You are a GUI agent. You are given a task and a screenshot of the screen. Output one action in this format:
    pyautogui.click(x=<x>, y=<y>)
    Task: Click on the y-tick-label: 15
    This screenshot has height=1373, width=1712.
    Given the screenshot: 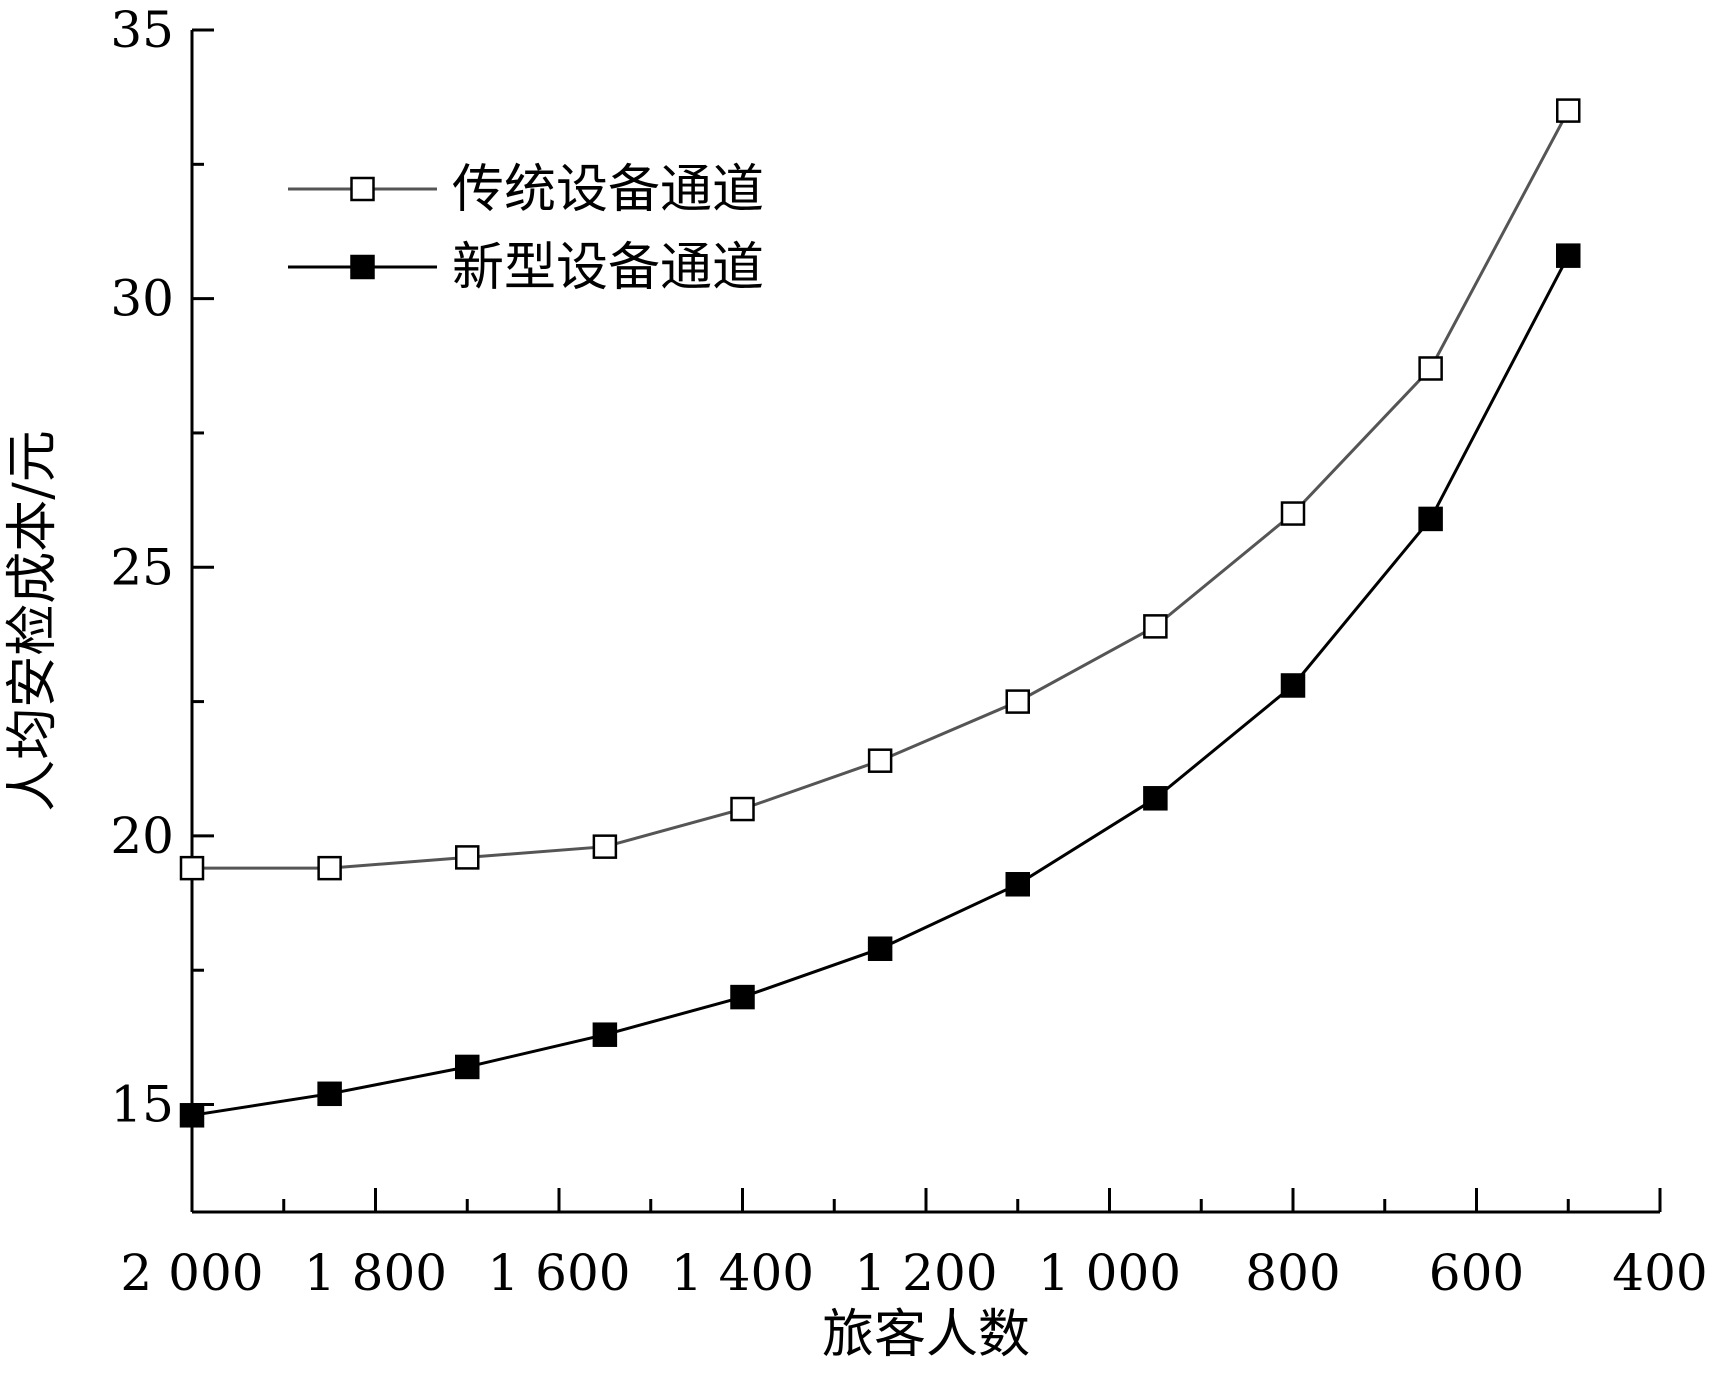 What is the action you would take?
    pyautogui.click(x=142, y=1105)
    